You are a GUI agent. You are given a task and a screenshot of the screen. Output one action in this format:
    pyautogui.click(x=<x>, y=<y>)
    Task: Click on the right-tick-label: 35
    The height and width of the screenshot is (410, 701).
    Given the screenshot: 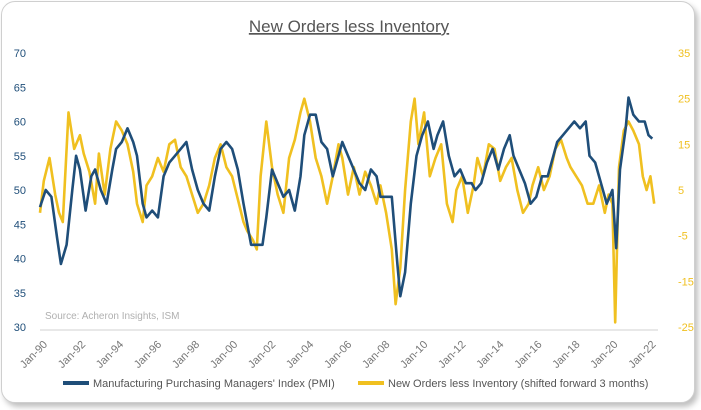 What is the action you would take?
    pyautogui.click(x=684, y=54)
    